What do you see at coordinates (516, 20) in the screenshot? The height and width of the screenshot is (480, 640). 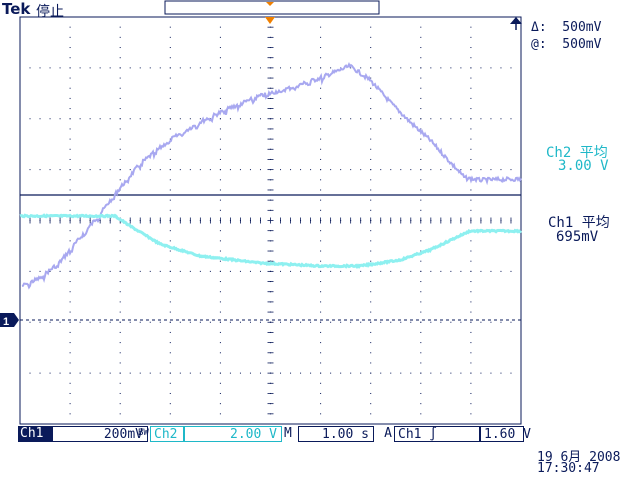 I see `trigger-level-marker` at bounding box center [516, 20].